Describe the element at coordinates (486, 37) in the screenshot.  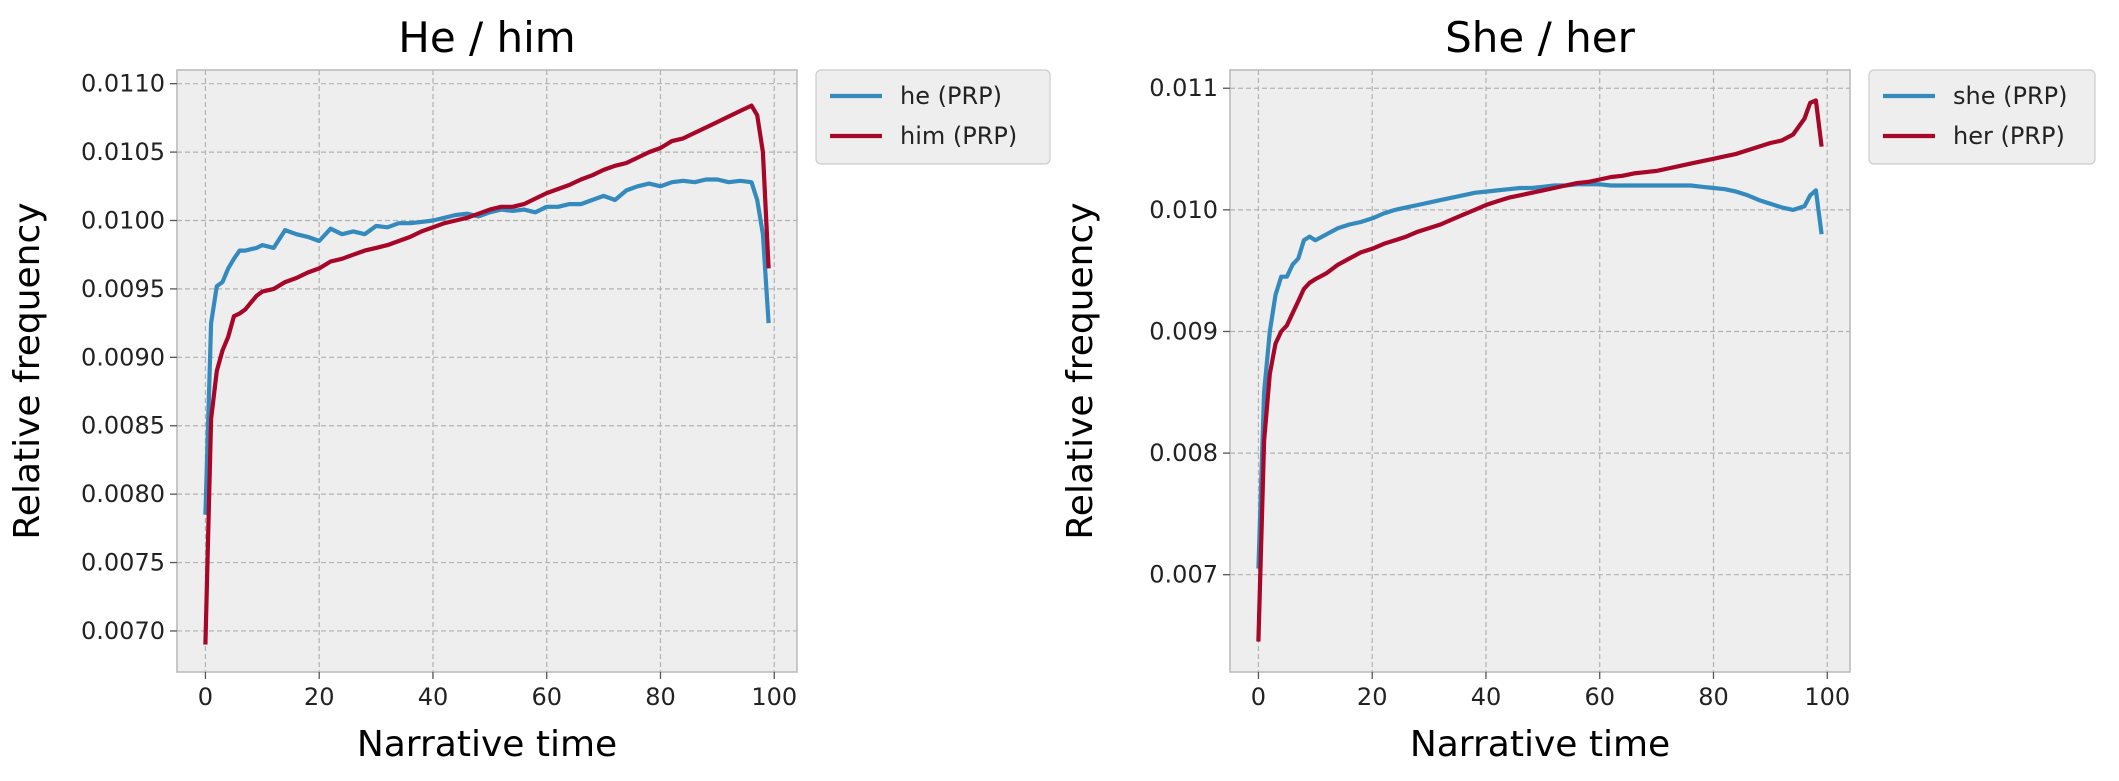
I see `chart-title: He / him` at that location.